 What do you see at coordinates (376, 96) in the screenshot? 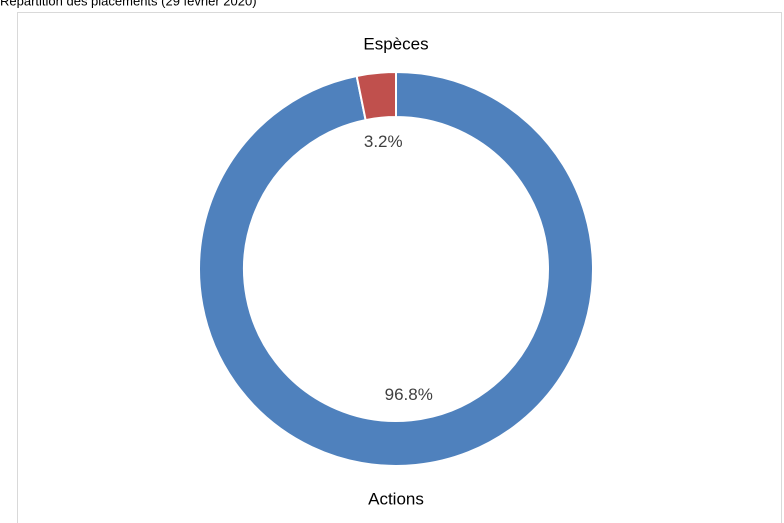
I see `donut-slice` at bounding box center [376, 96].